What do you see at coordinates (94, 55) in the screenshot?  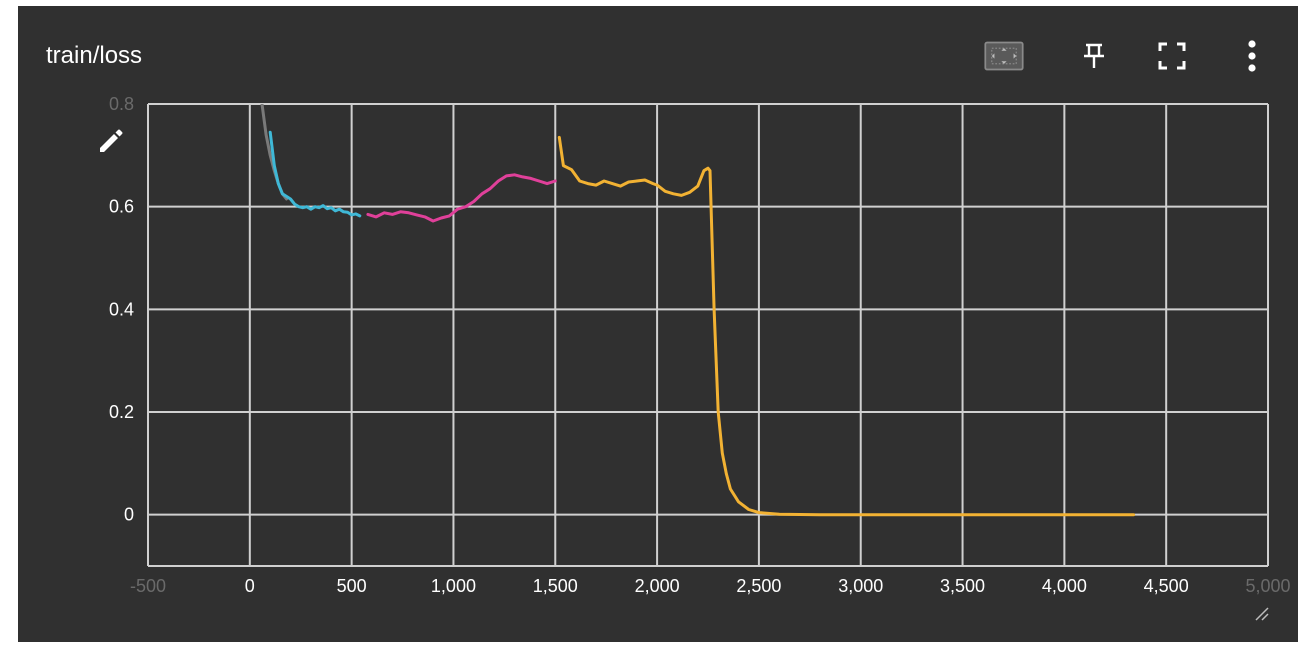 I see `chart-title: train/loss` at bounding box center [94, 55].